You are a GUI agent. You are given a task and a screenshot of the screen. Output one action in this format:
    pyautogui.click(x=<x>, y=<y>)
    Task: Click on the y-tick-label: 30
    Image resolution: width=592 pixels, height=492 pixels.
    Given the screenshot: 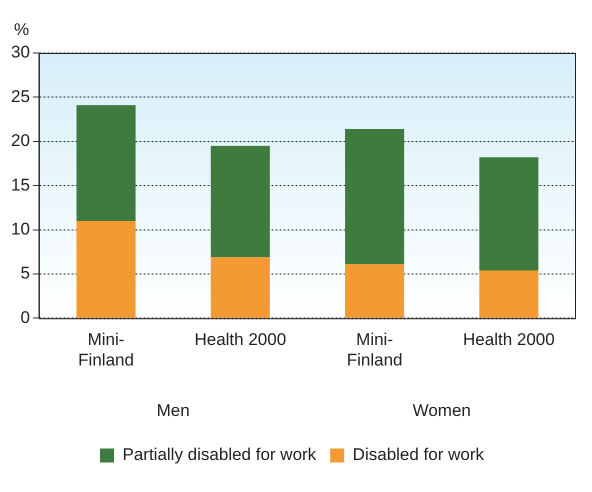 What is the action you would take?
    pyautogui.click(x=20, y=52)
    